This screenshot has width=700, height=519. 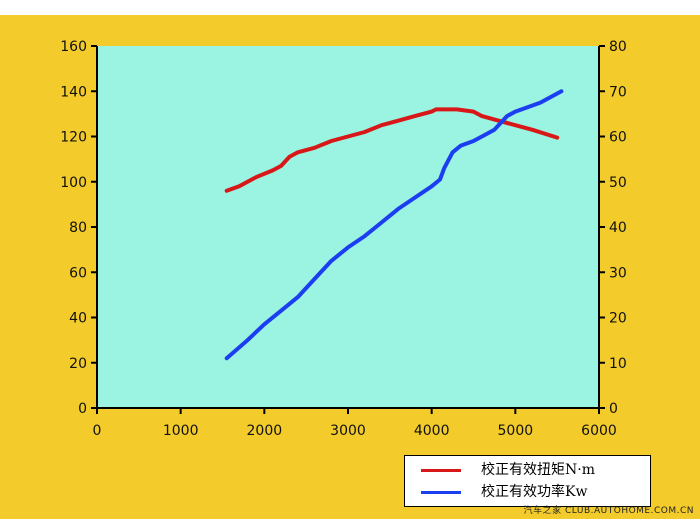 What do you see at coordinates (538, 470) in the screenshot?
I see `legend-label-torque: 校正有效扭矩N·m` at bounding box center [538, 470].